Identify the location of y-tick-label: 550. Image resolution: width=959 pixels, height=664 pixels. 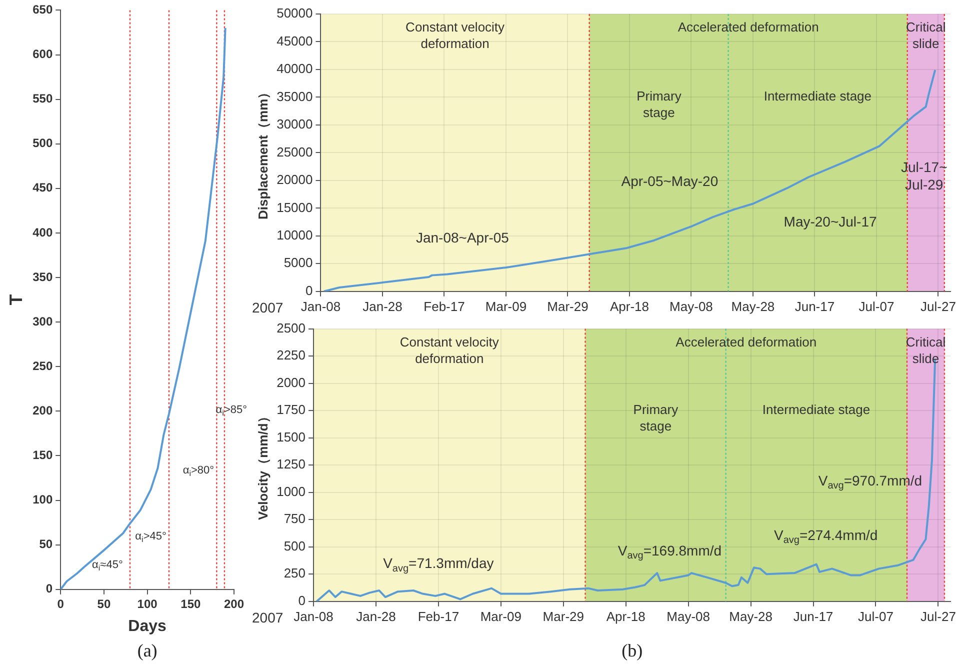
(42, 99).